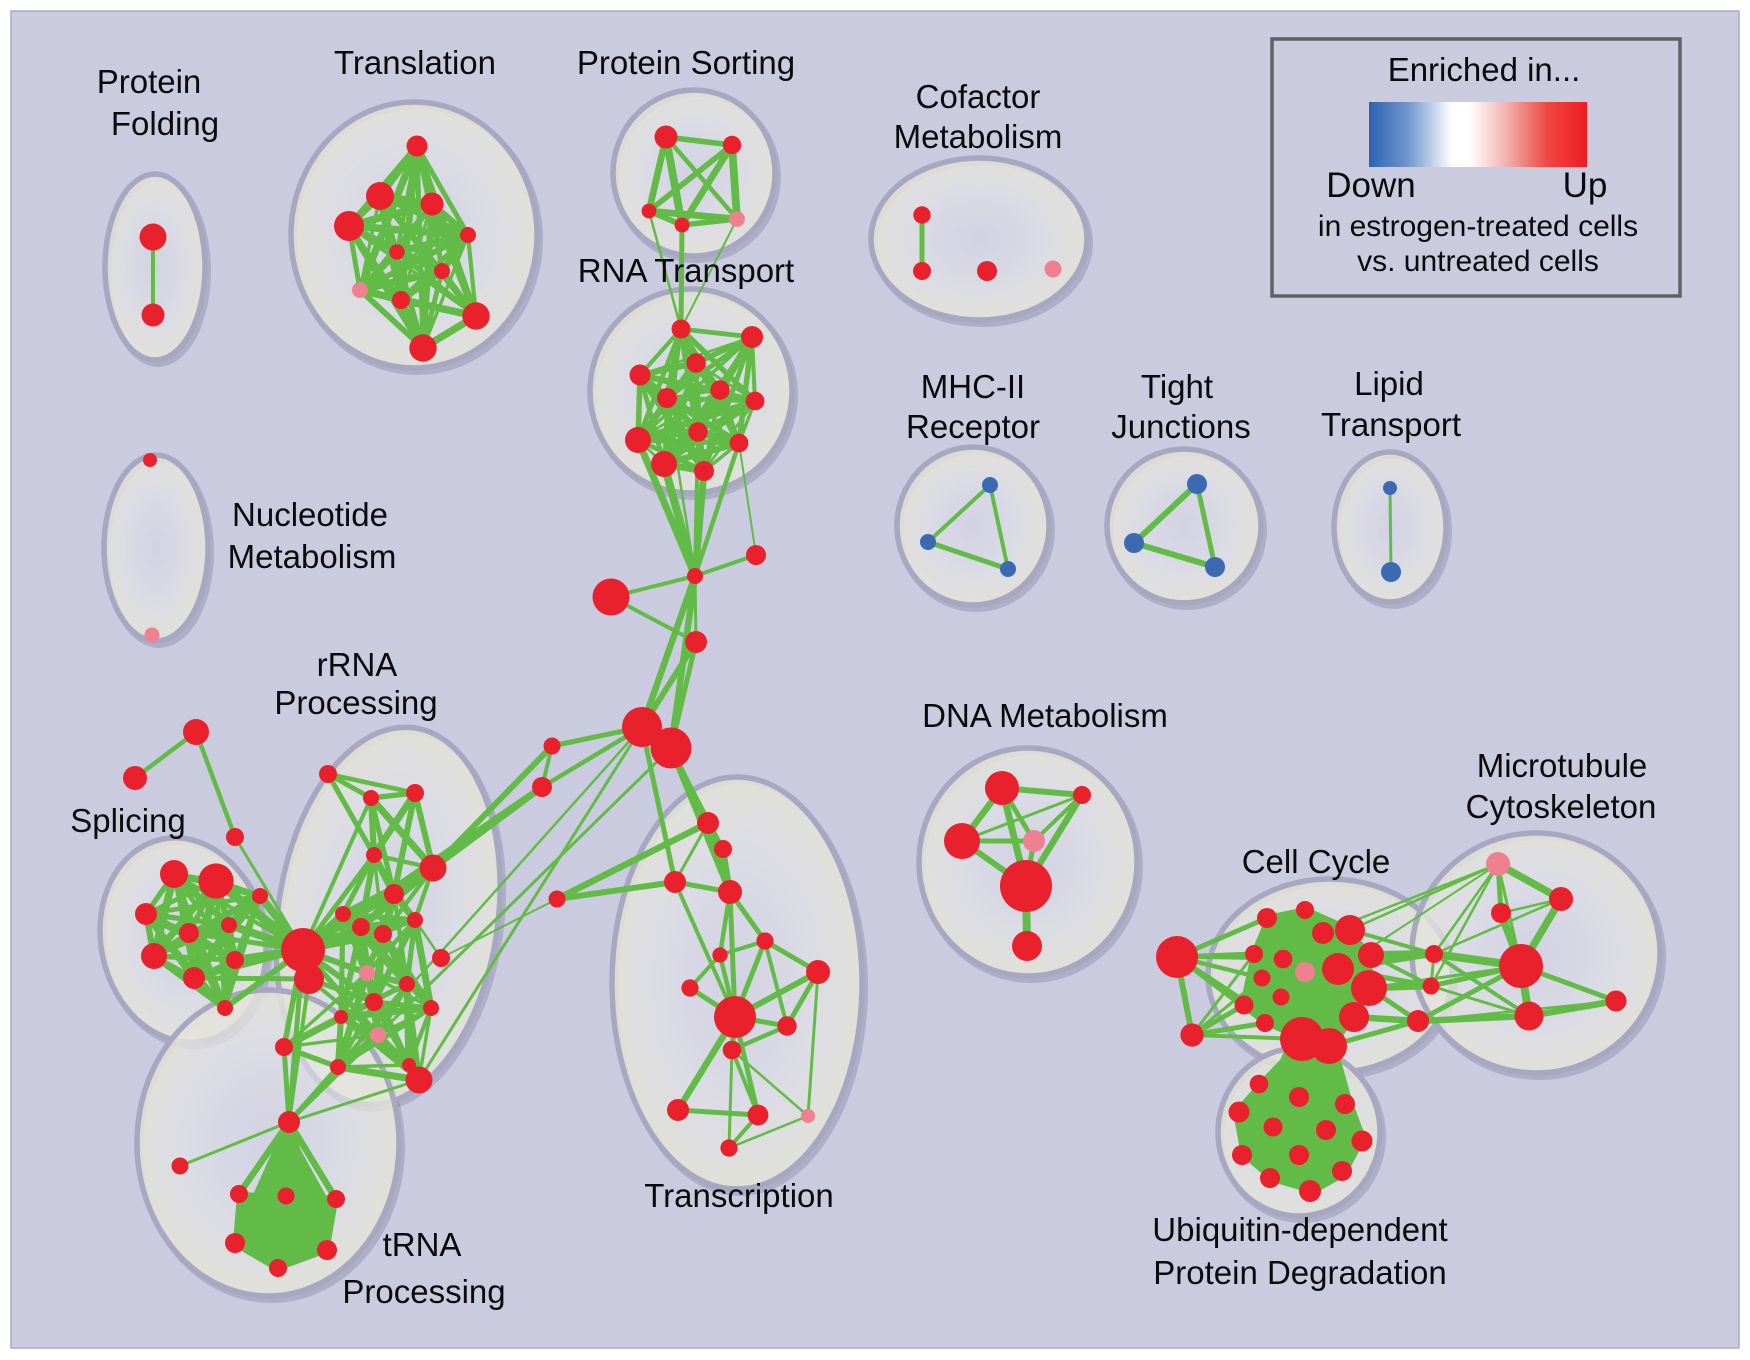  What do you see at coordinates (1316, 861) in the screenshot?
I see `svg-text: Cell Cycle` at bounding box center [1316, 861].